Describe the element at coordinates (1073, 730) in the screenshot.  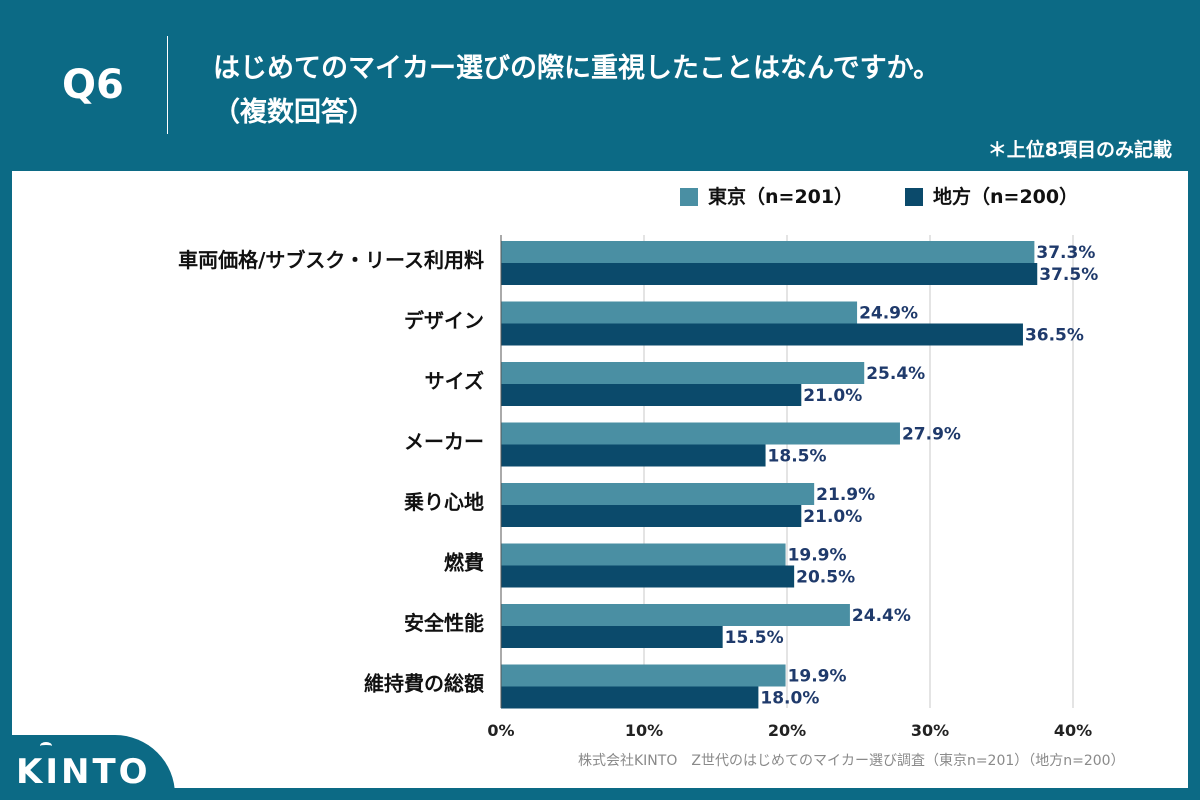
I see `x-tick-label: 40%` at that location.